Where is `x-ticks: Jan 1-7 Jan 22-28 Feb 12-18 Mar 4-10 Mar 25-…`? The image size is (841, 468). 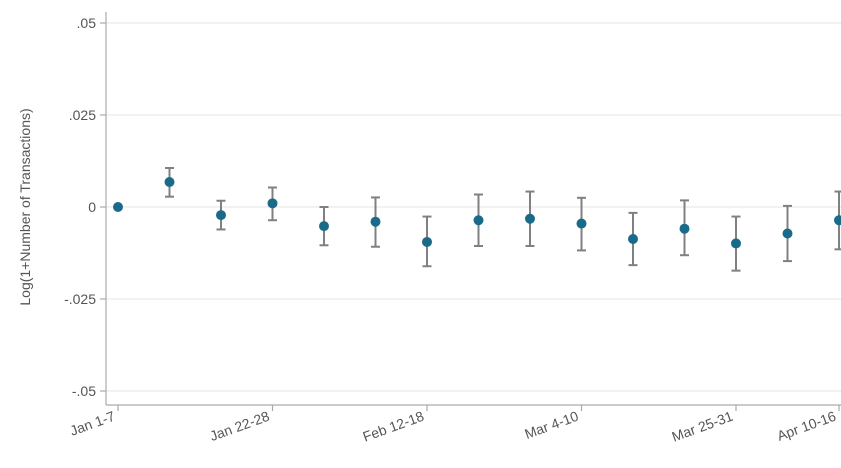 x-ticks: Jan 1-7 Jan 22-28 Feb 12-18 Mar 4-10 Mar 25-… is located at coordinates (454, 425).